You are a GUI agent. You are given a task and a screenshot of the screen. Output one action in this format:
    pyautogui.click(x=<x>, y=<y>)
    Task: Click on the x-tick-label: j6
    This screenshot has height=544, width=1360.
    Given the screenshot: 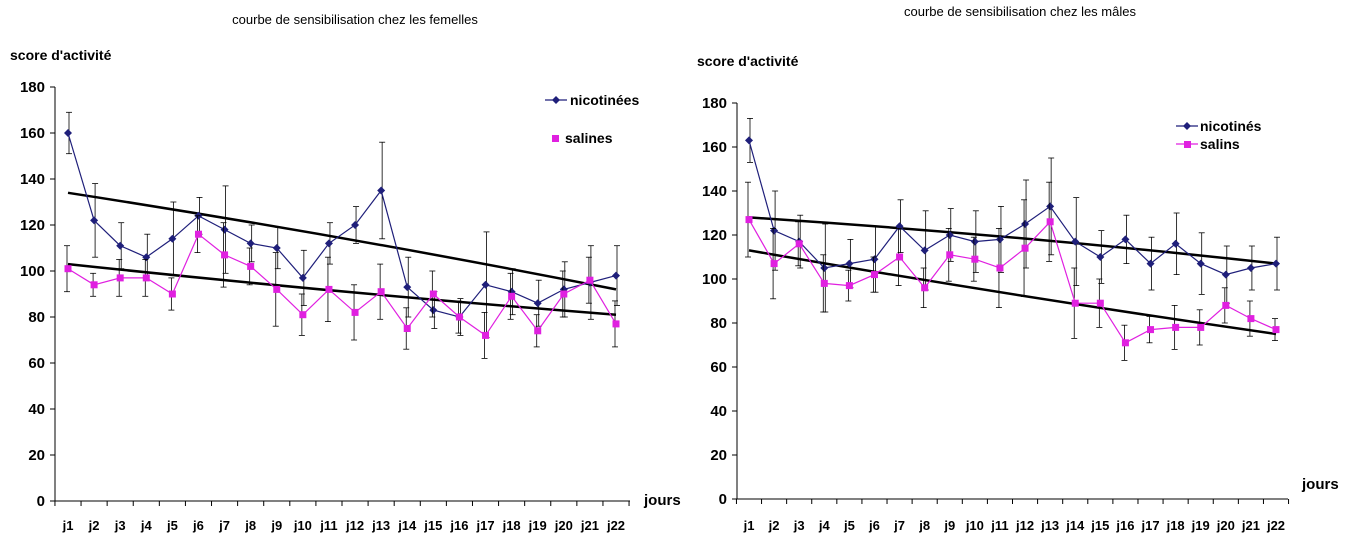 What is the action you would take?
    pyautogui.click(x=874, y=525)
    